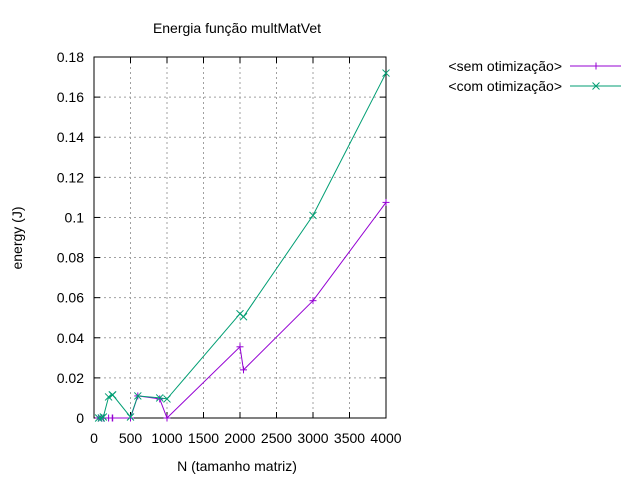 The height and width of the screenshot is (480, 640). Describe the element at coordinates (70, 97) in the screenshot. I see `y-tick-label: 0.16` at that location.